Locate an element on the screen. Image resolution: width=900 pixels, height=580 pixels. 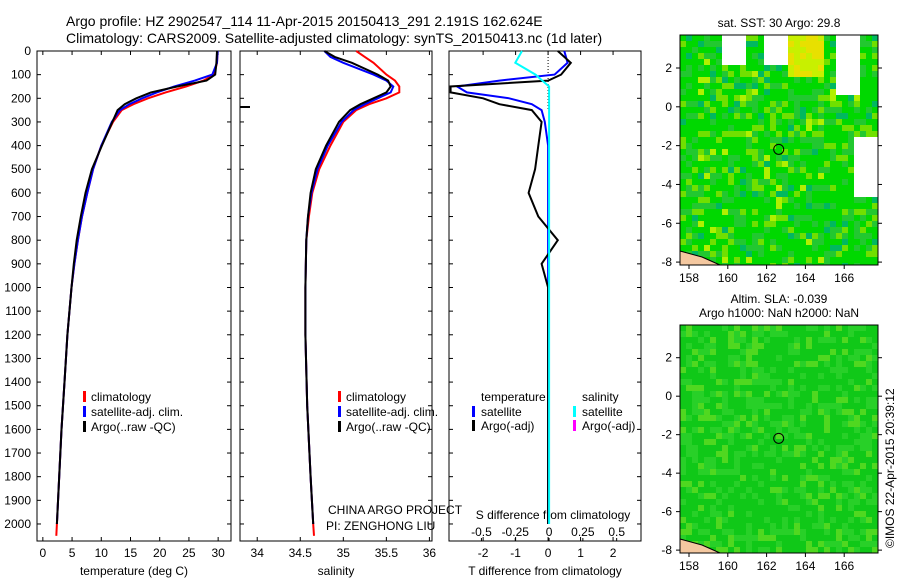
lon-tick-label: 166 is located at coordinates (844, 278).